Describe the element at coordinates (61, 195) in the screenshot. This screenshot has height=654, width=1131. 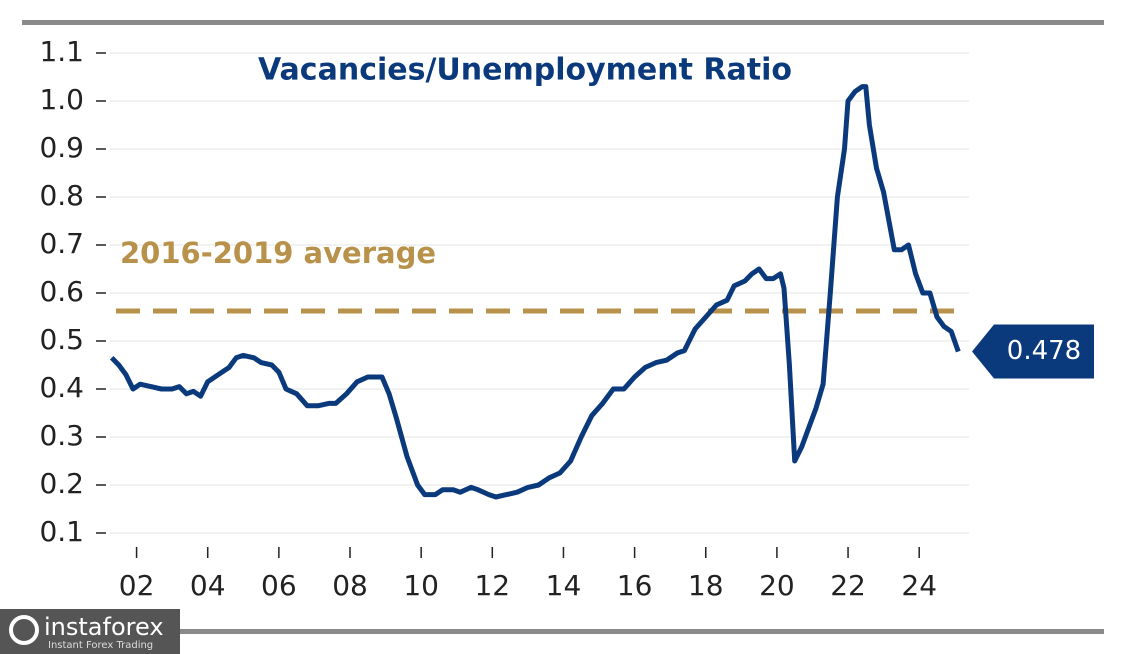
I see `y-tick-label: 0.8` at that location.